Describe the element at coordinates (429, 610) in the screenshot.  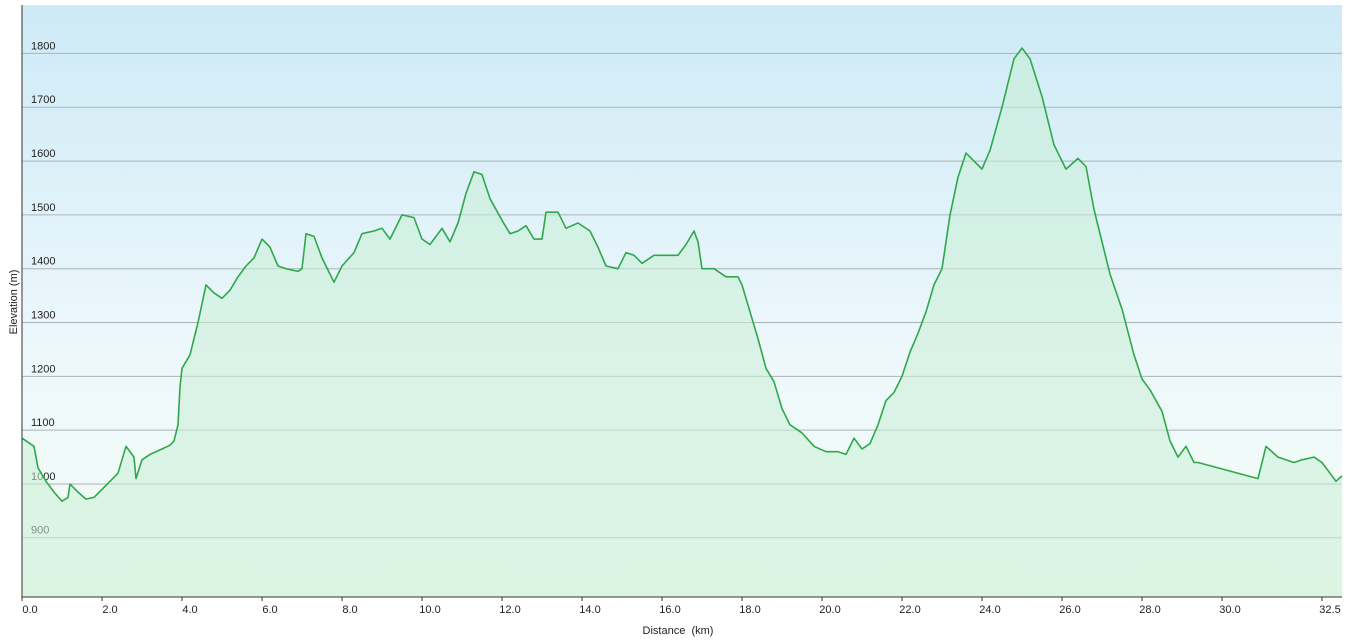
I see `x-tick-label: 10.0` at that location.